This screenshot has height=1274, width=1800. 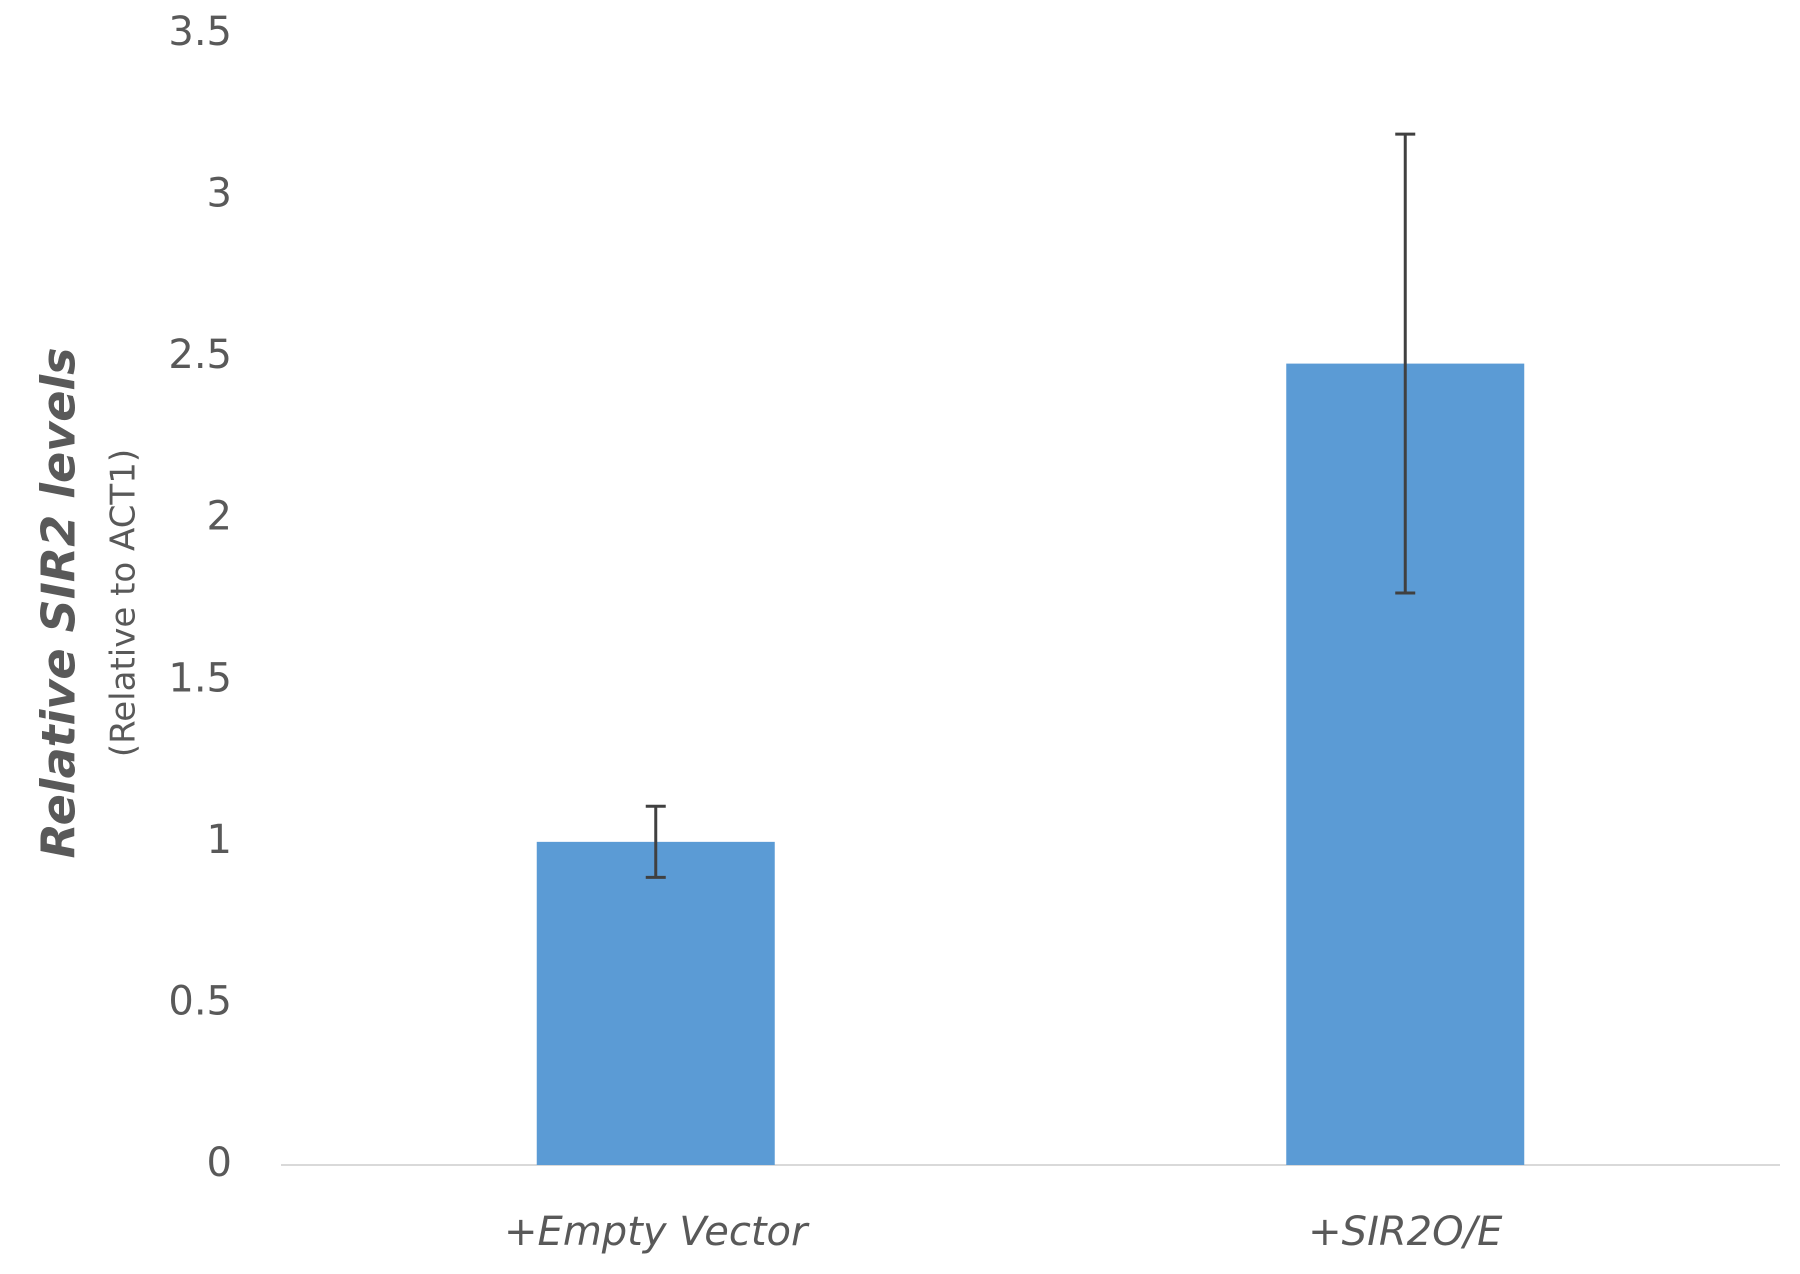 I want to click on y-tick-label: 1.5, so click(x=200, y=678).